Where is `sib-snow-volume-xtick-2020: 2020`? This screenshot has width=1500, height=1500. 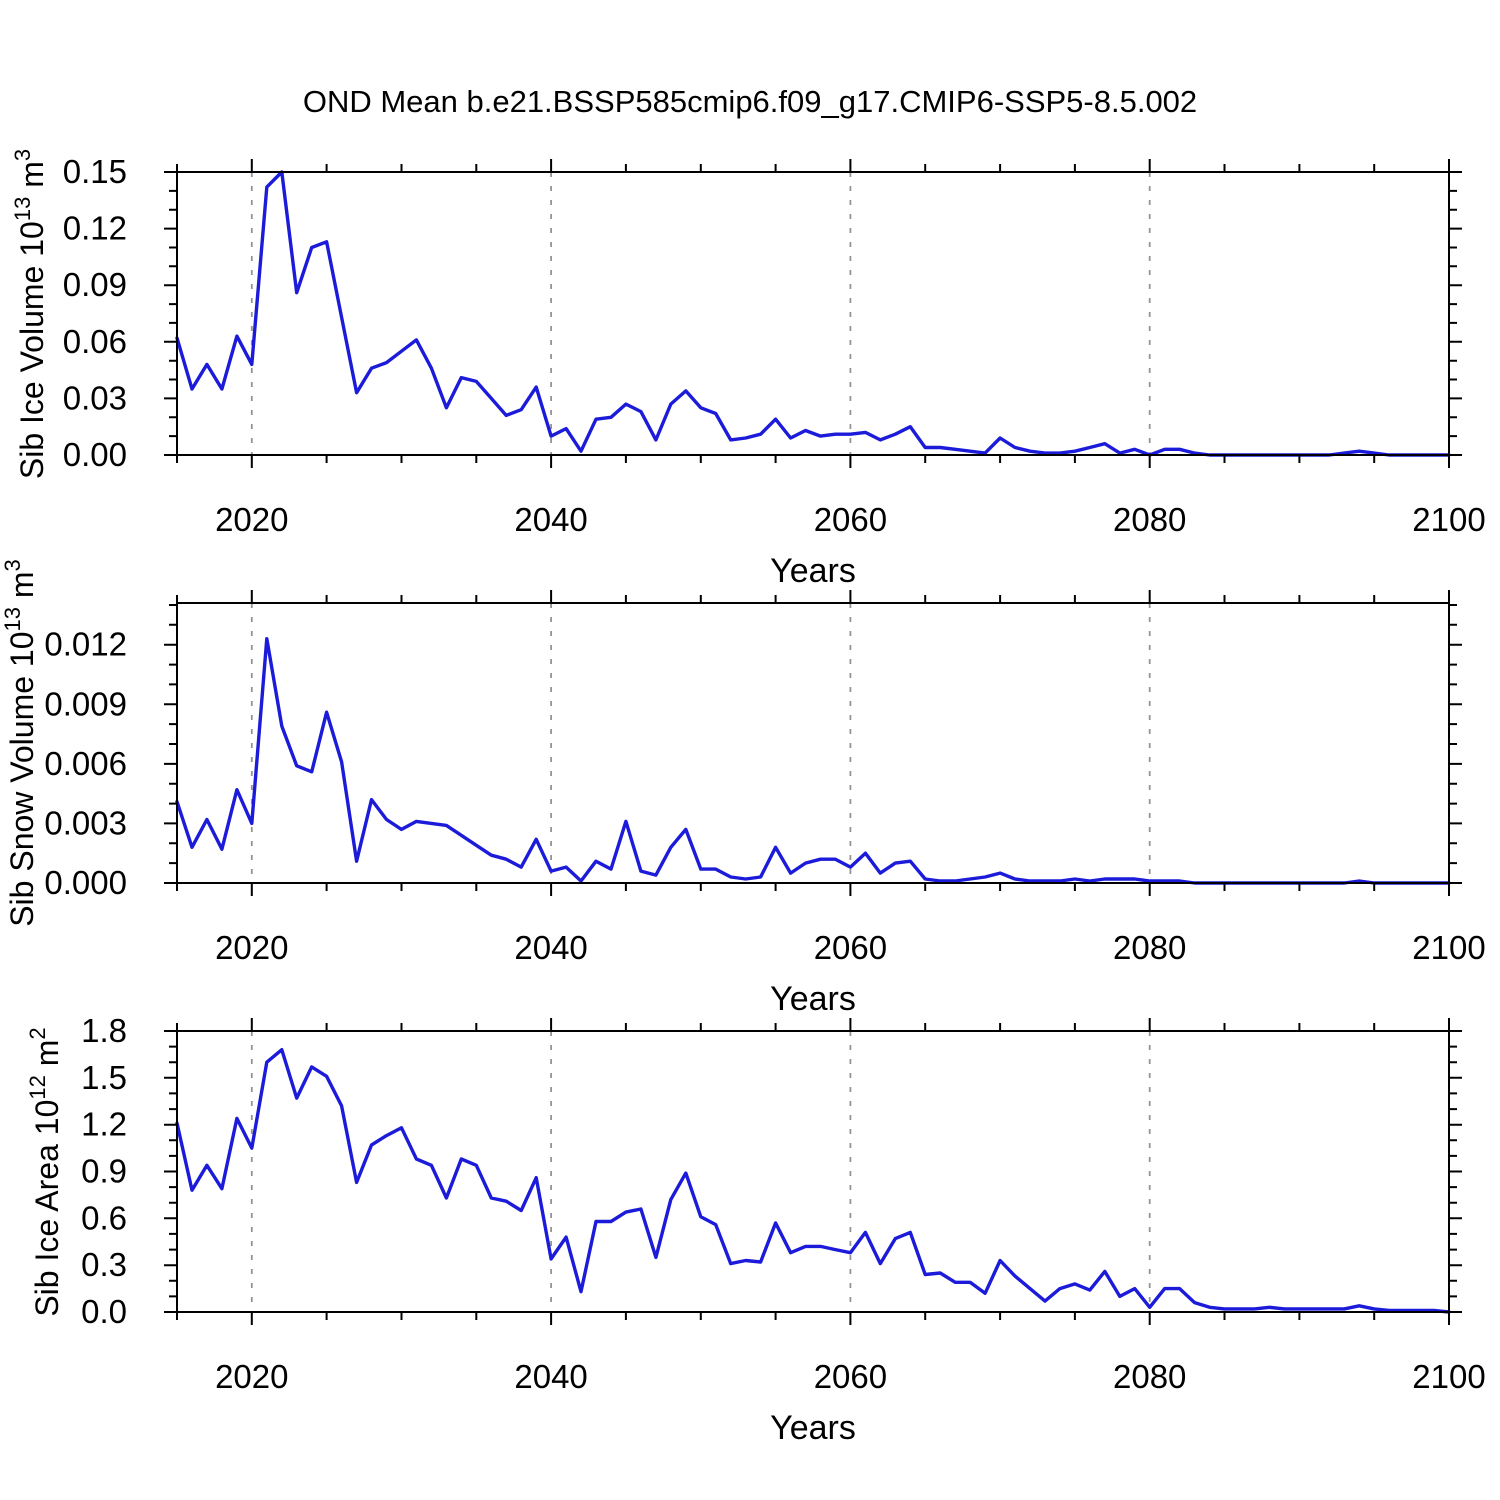
sib-snow-volume-xtick-2020: 2020 is located at coordinates (251, 947).